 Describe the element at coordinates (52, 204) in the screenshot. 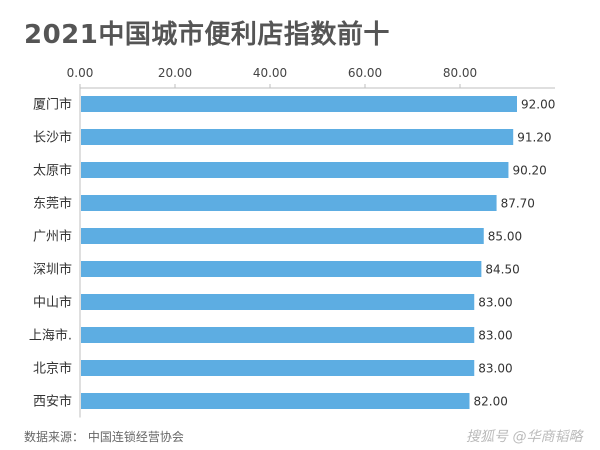

I see `y-category-label: 东莞市` at that location.